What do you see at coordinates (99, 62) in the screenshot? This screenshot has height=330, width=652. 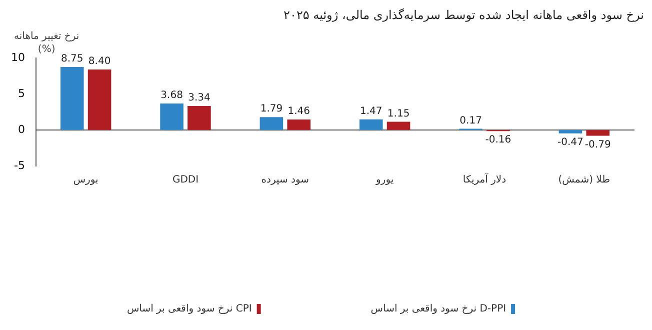 I see `data-label: 8.40` at bounding box center [99, 62].